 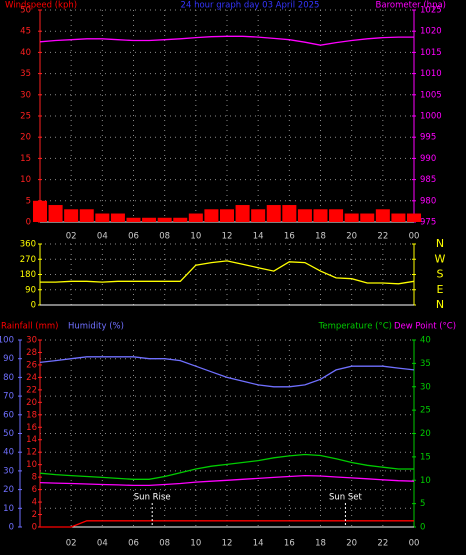 What do you see at coordinates (31, 415) in the screenshot?
I see `y-tick-label: 18` at bounding box center [31, 415].